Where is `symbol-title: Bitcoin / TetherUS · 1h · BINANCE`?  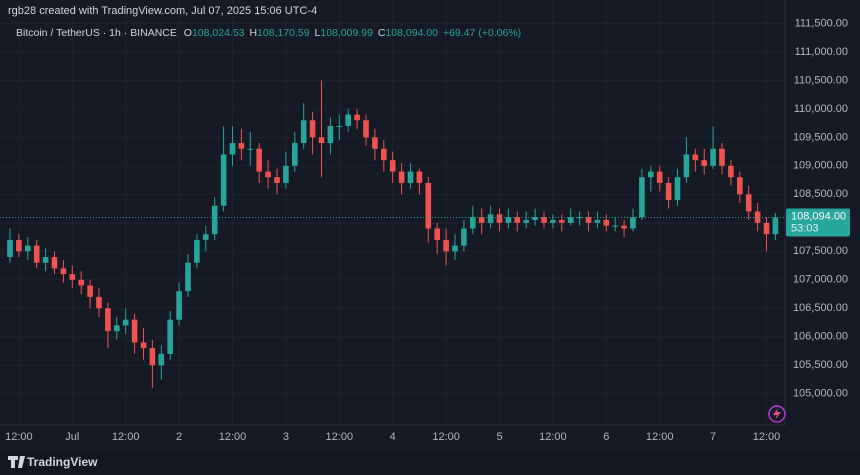
symbol-title: Bitcoin / TetherUS · 1h · BINANCE is located at coordinates (96, 33).